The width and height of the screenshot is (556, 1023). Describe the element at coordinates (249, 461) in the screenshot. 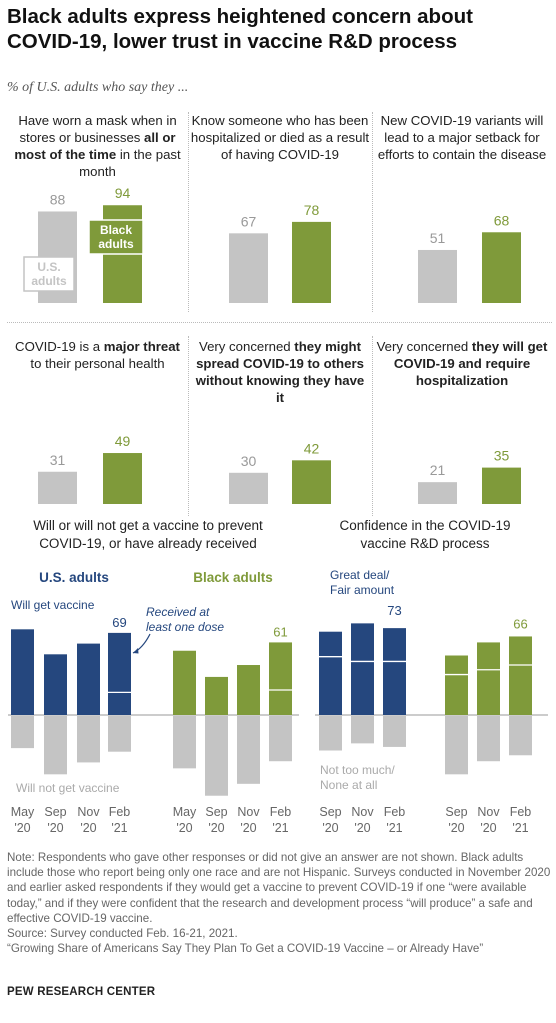

I see `value-label: 30` at that location.